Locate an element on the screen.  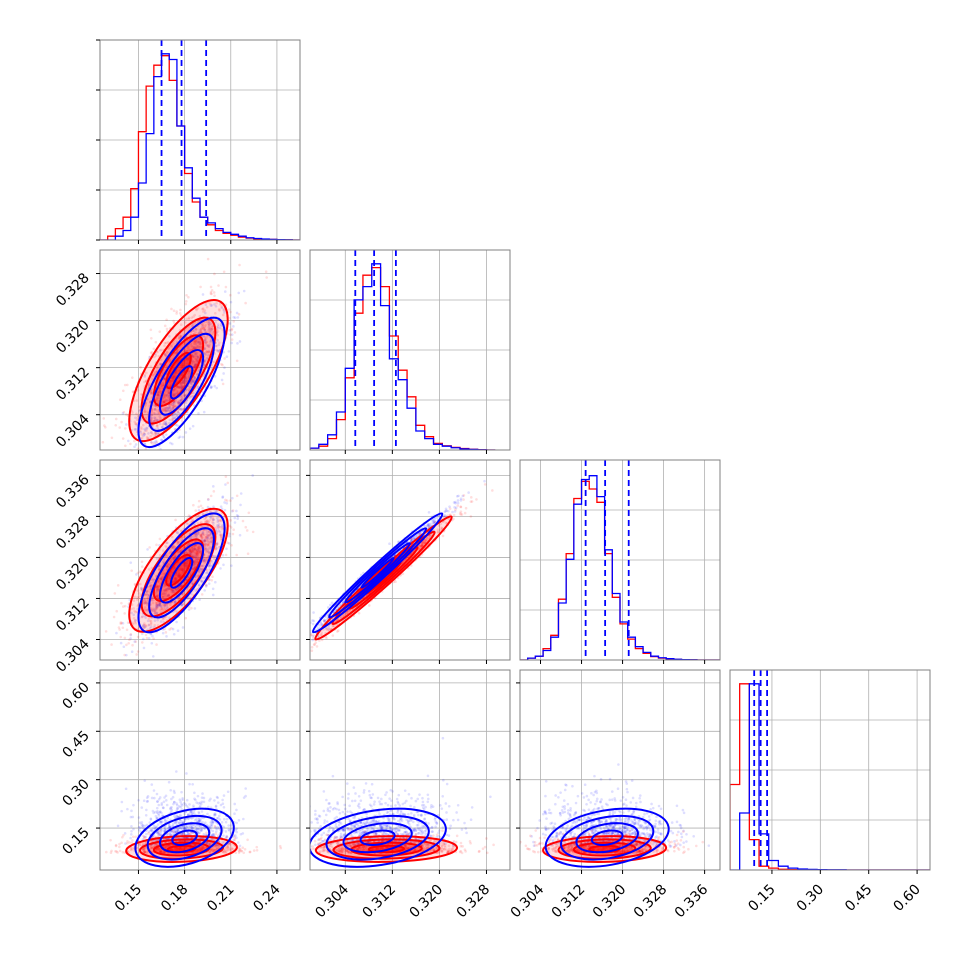
y-tick-label: 0.328 is located at coordinates (73, 533).